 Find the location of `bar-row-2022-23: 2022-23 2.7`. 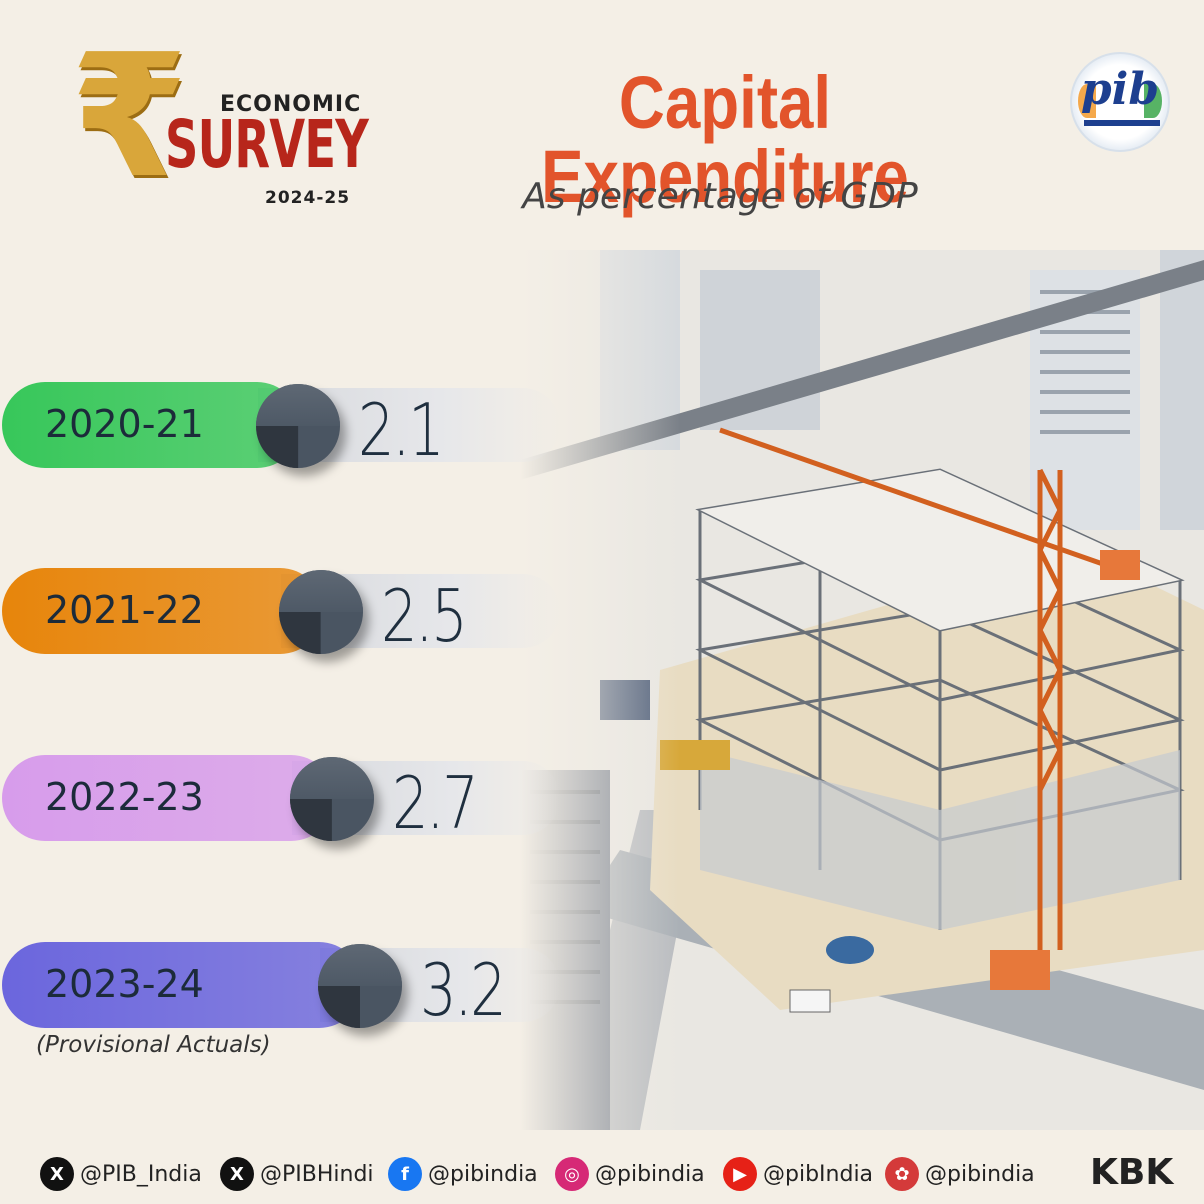

bar-row-2022-23: 2022-23 2.7 is located at coordinates (280, 800).